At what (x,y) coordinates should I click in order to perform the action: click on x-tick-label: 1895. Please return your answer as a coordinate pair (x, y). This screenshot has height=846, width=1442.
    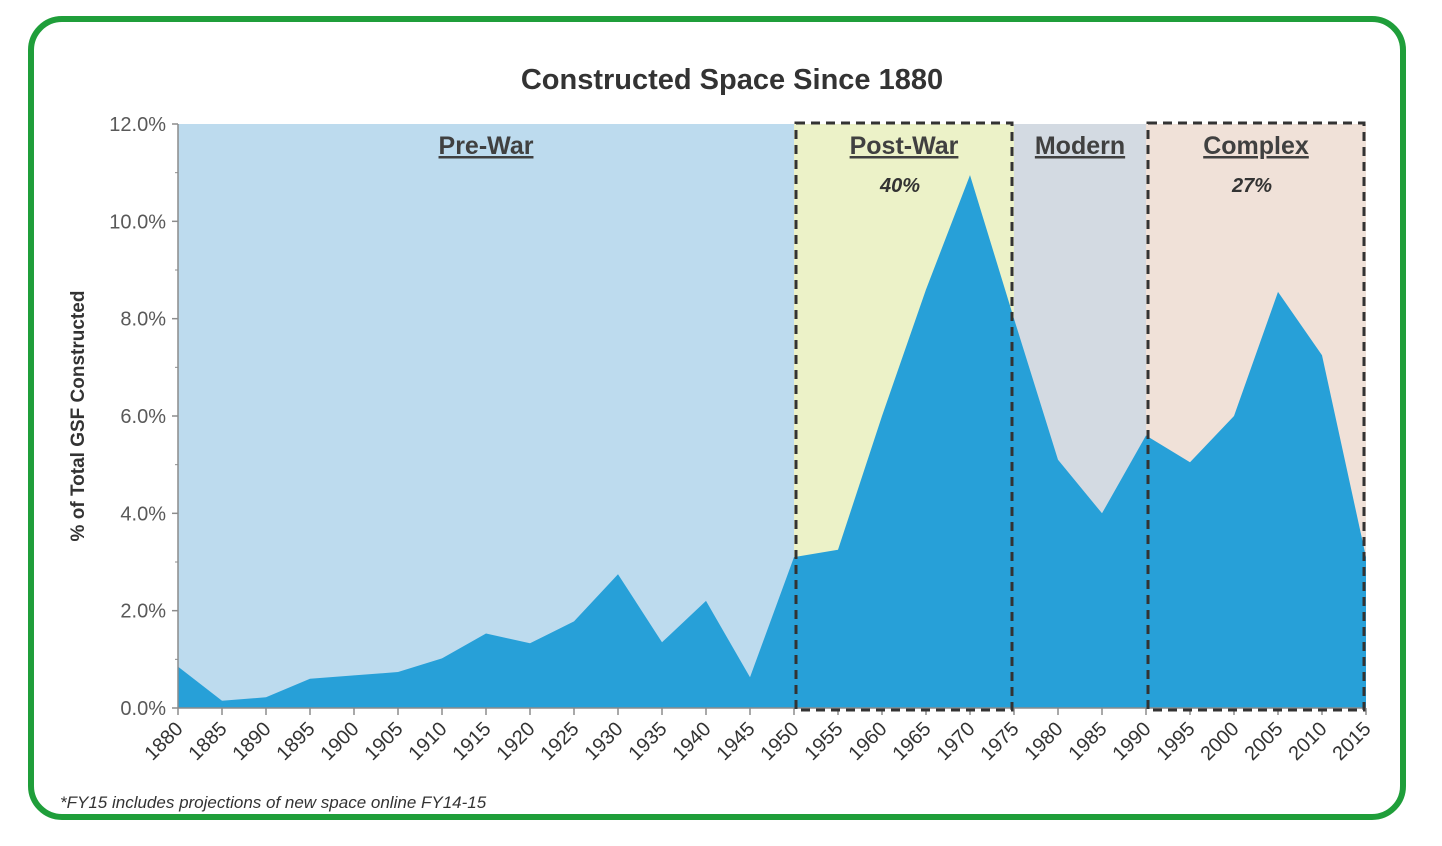
    Looking at the image, I should click on (296, 741).